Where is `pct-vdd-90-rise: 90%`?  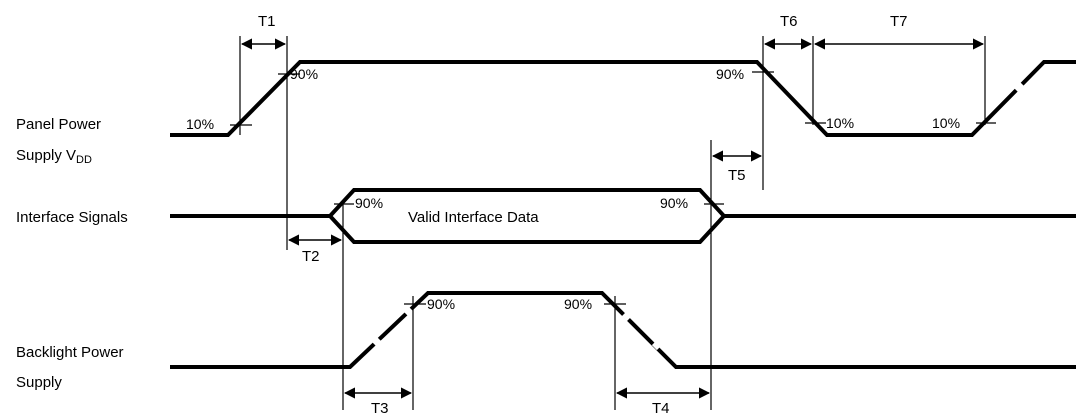
pct-vdd-90-rise: 90% is located at coordinates (304, 74).